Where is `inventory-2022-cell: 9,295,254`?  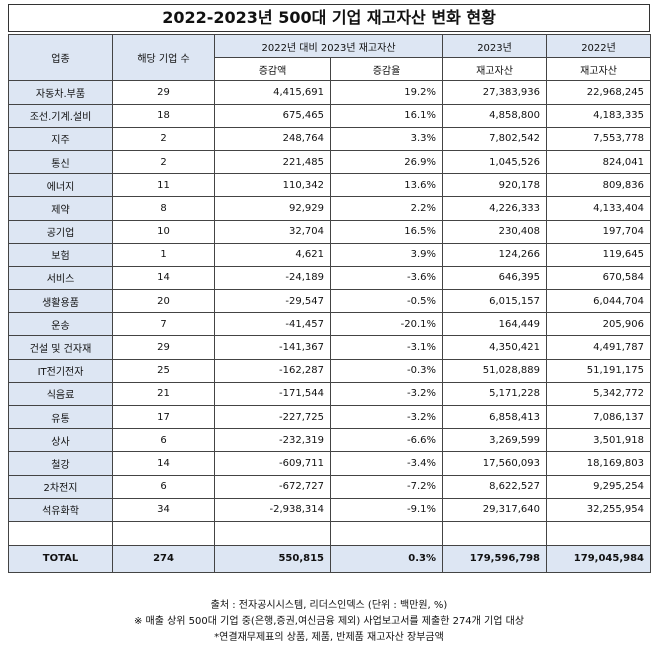 inventory-2022-cell: 9,295,254 is located at coordinates (599, 486).